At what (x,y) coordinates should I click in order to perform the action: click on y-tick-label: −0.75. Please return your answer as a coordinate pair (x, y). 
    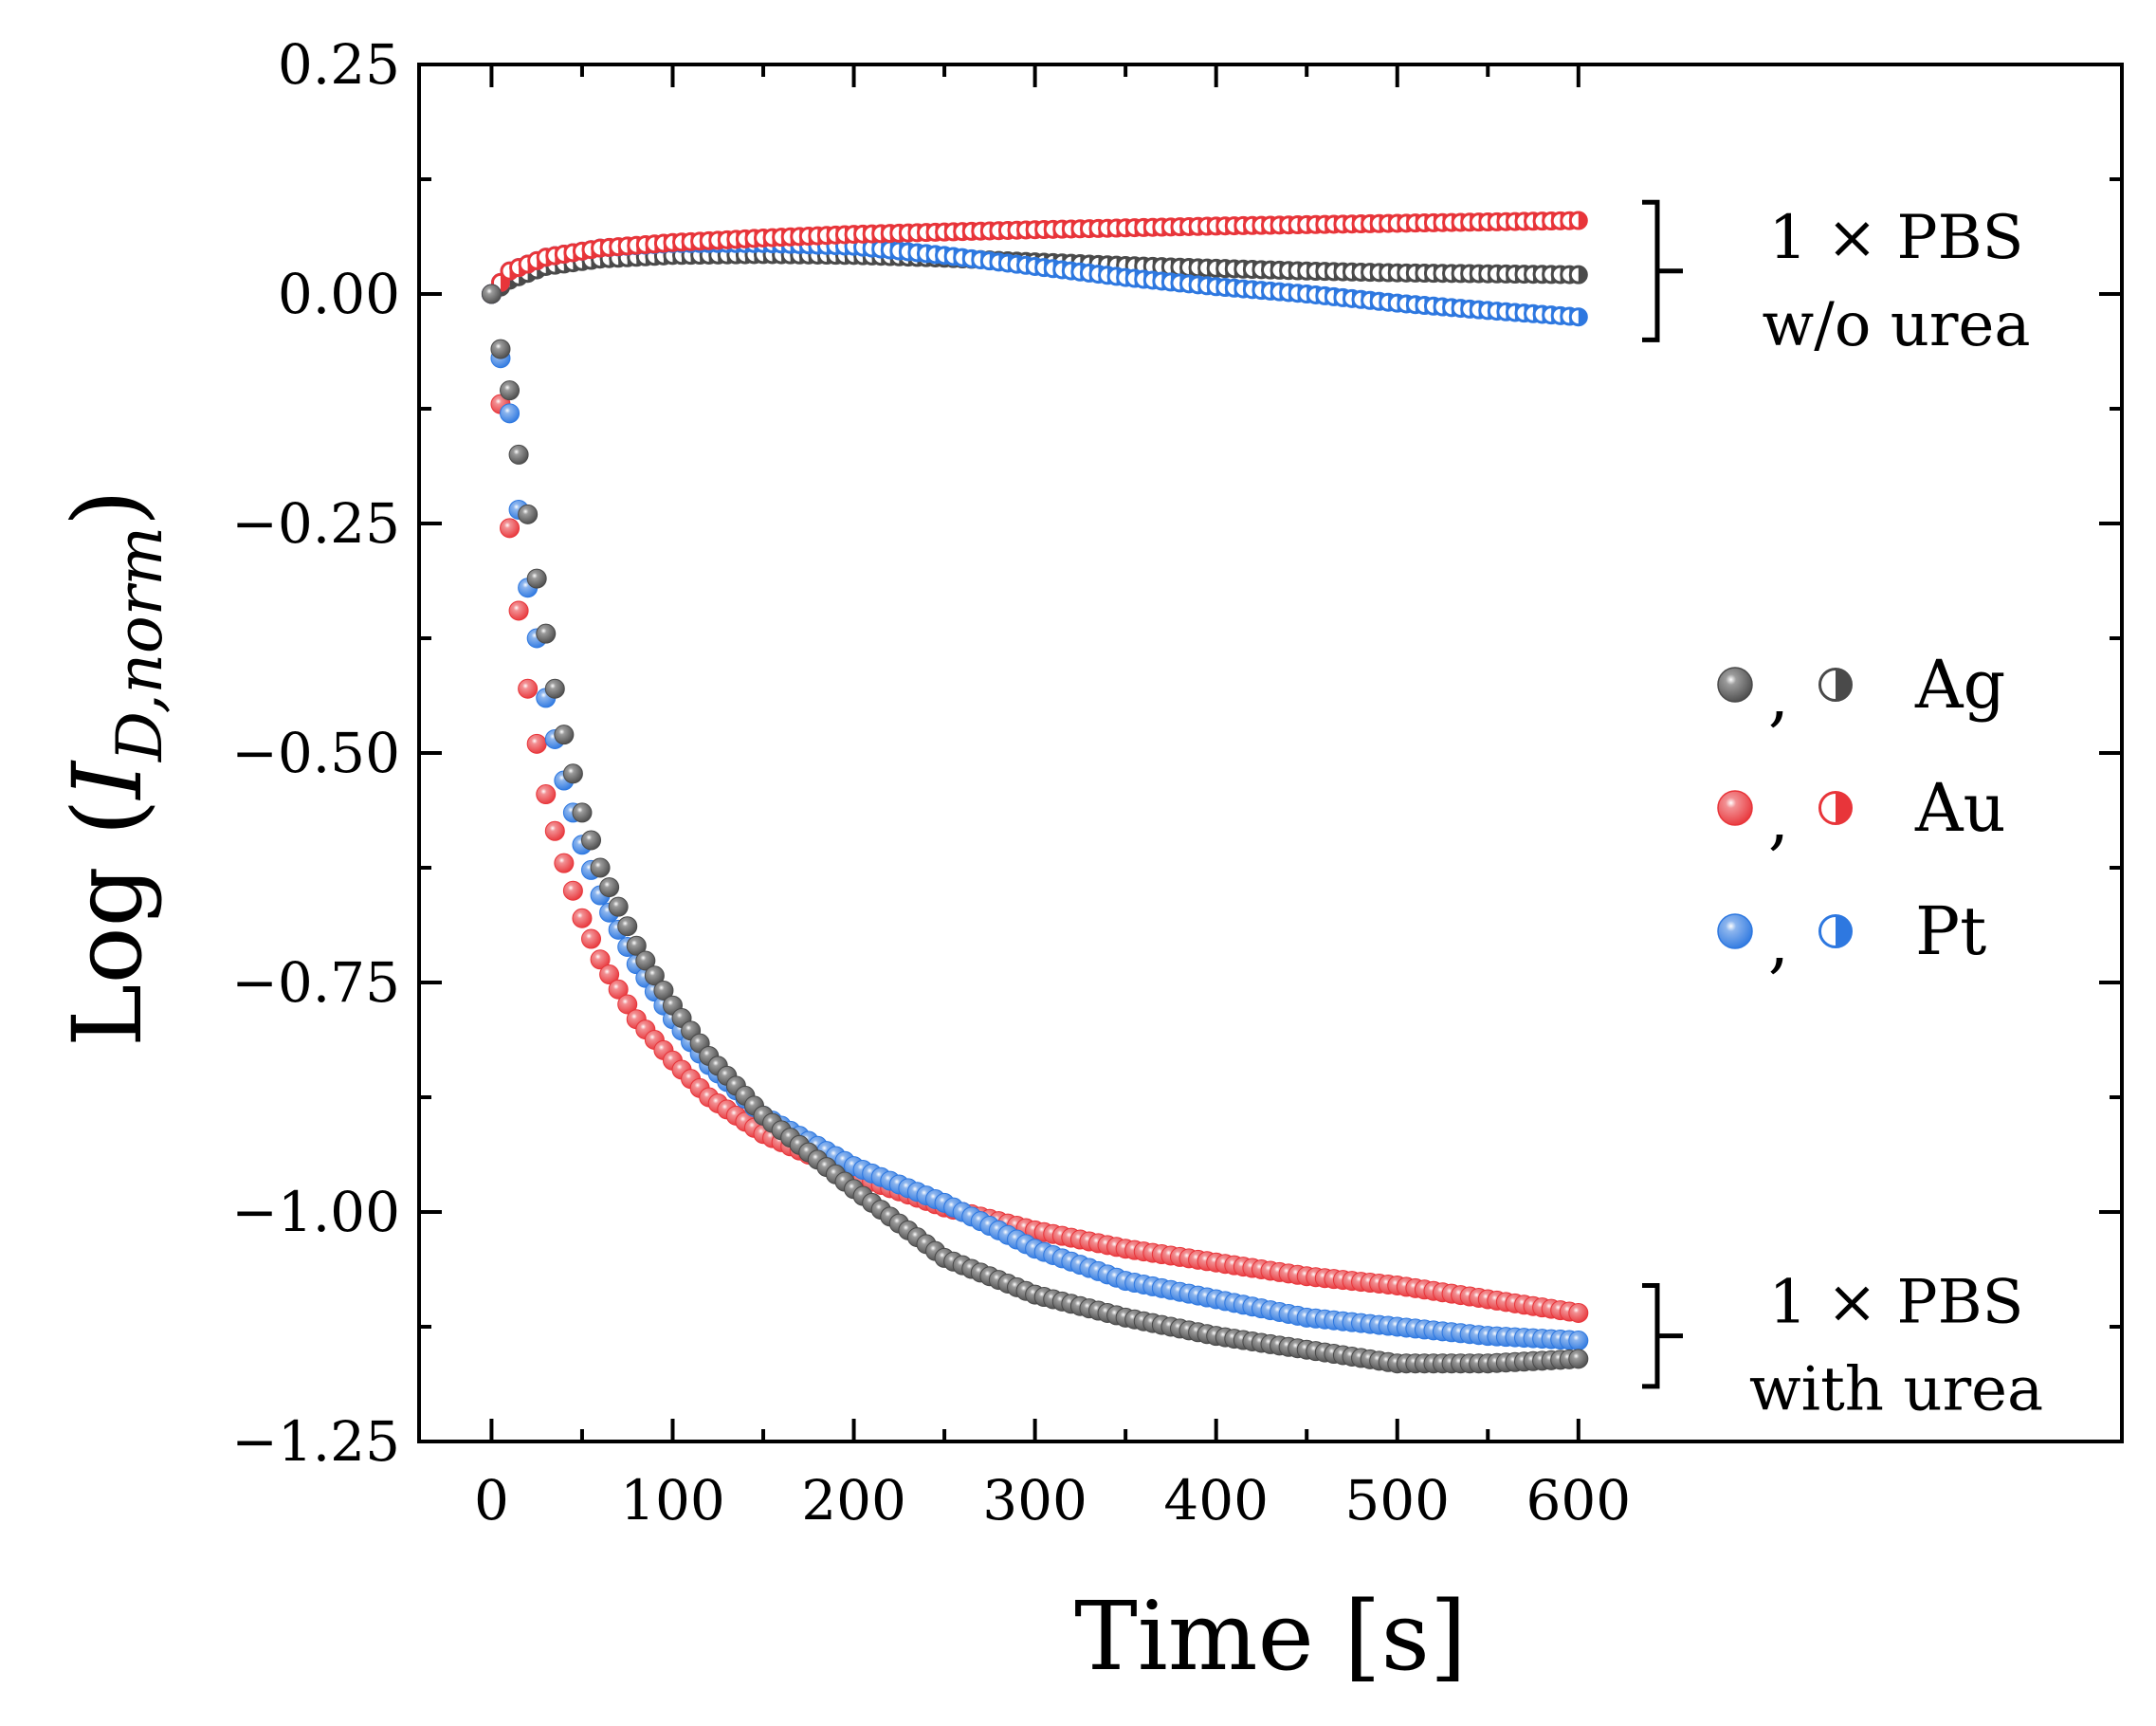
    Looking at the image, I should click on (315, 982).